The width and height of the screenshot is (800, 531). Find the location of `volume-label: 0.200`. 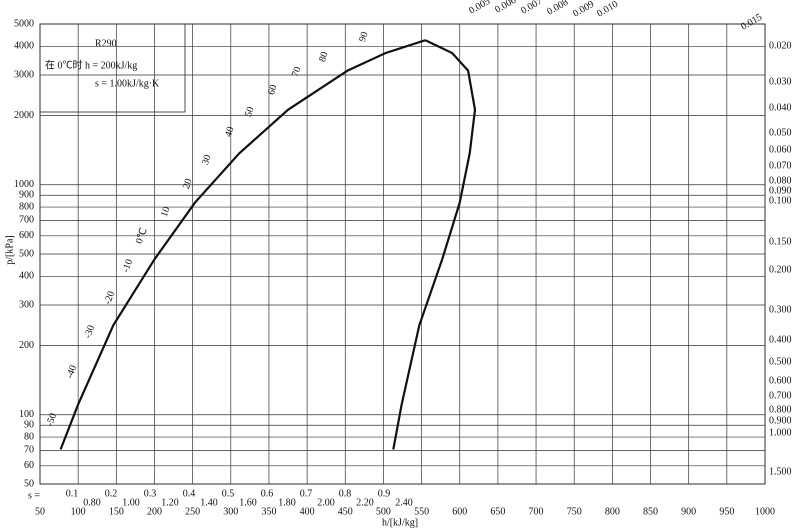

volume-label: 0.200 is located at coordinates (780, 269).